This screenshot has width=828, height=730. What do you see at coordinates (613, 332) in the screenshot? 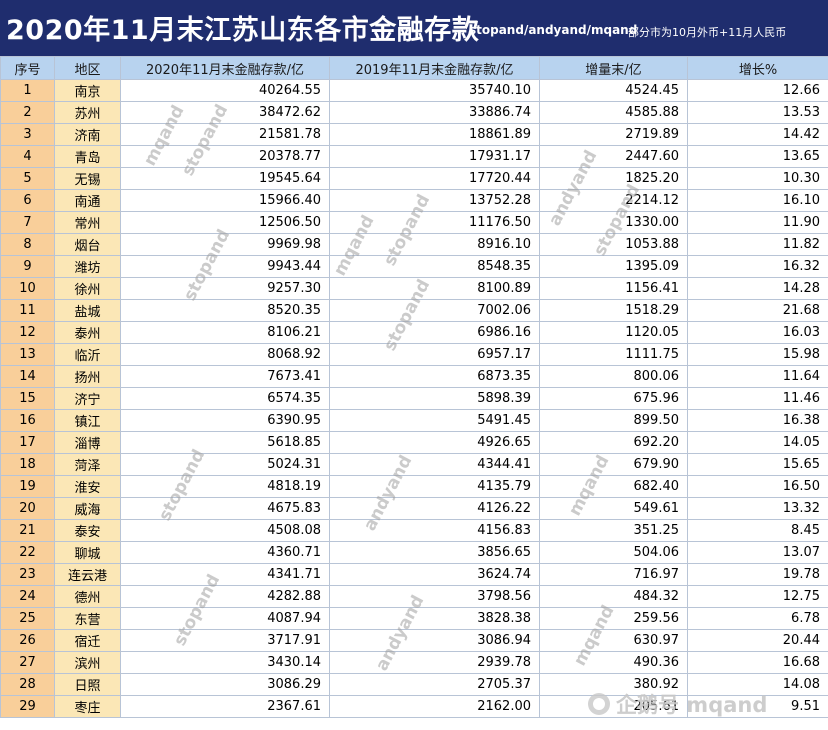
I see `cell-increase: 1120.05` at bounding box center [613, 332].